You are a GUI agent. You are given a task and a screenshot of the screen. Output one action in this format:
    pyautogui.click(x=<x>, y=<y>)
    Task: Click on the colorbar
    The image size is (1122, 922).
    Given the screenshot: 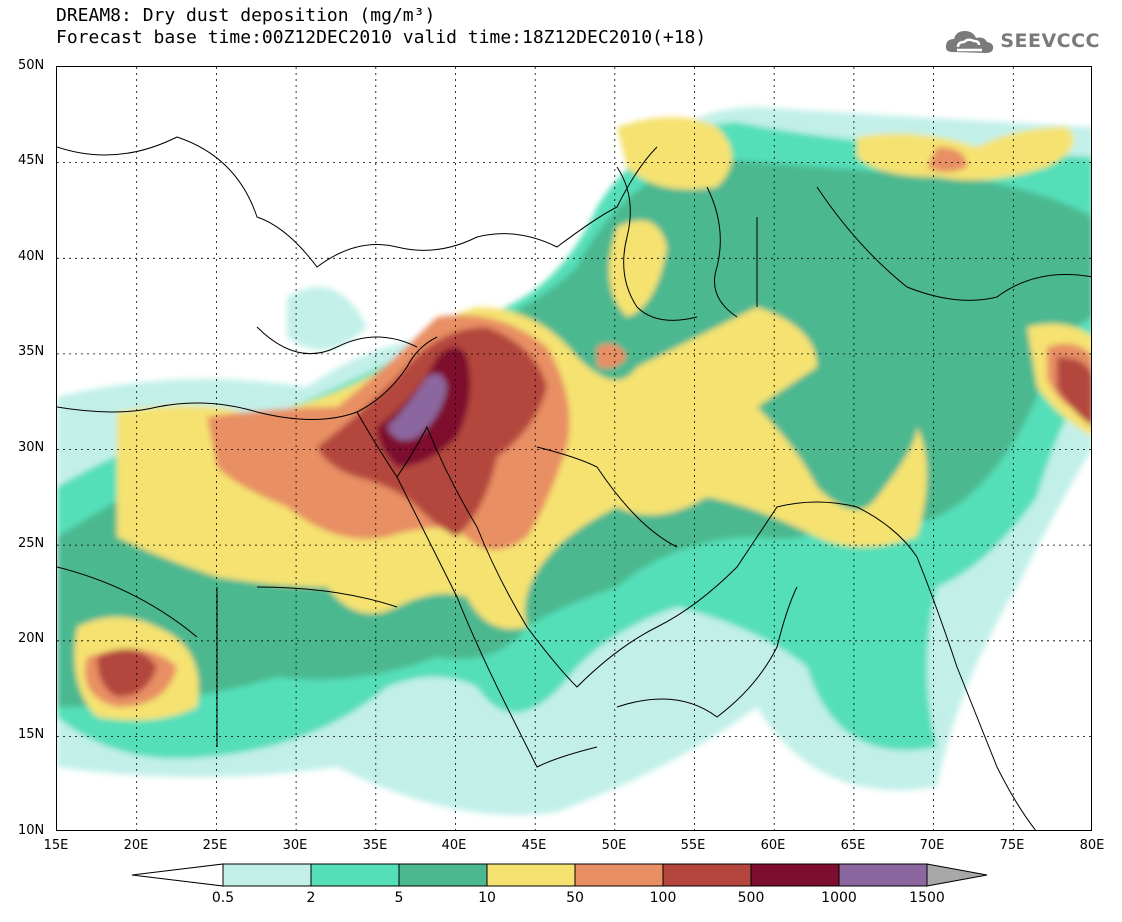 What is the action you would take?
    pyautogui.click(x=559, y=875)
    